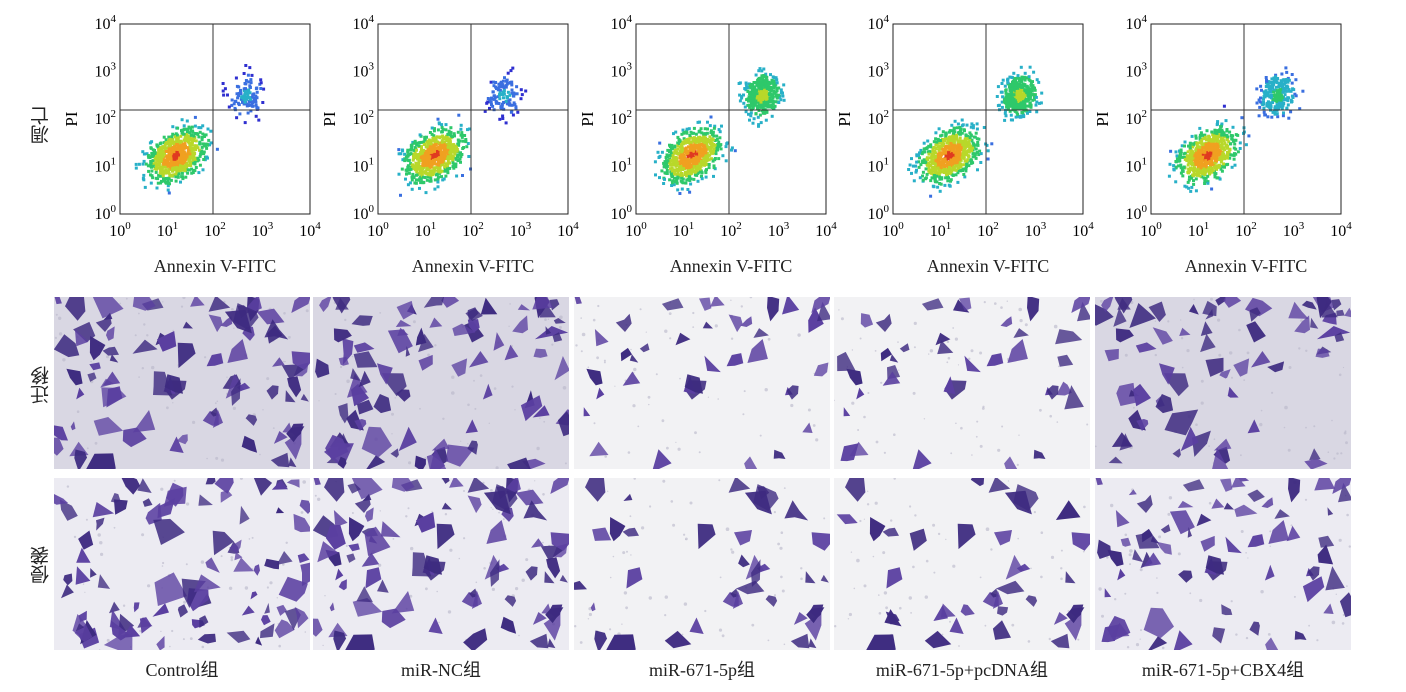 The height and width of the screenshot is (692, 1406). I want to click on group-label: Control组, so click(182, 670).